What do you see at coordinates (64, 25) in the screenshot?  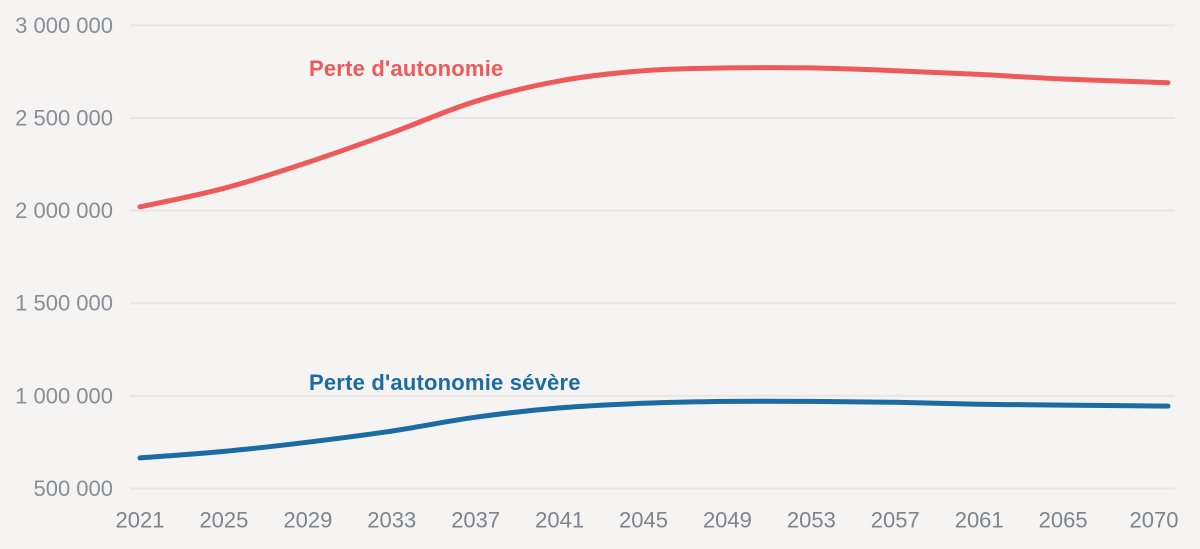 I see `y-axis-tick-label: 3 000 000` at bounding box center [64, 25].